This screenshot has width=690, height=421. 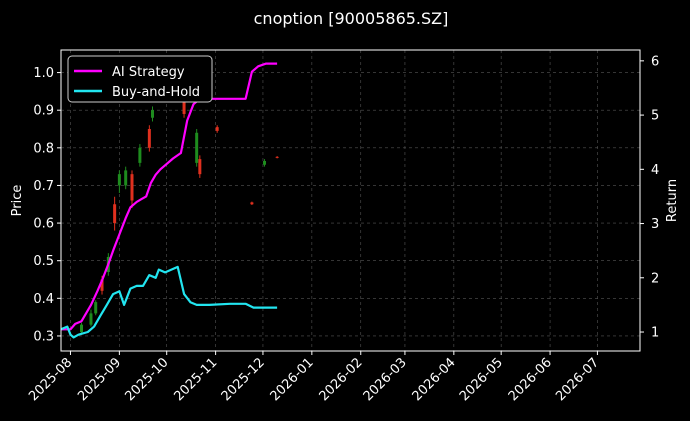 I want to click on y-axis-label: Price, so click(x=17, y=201).